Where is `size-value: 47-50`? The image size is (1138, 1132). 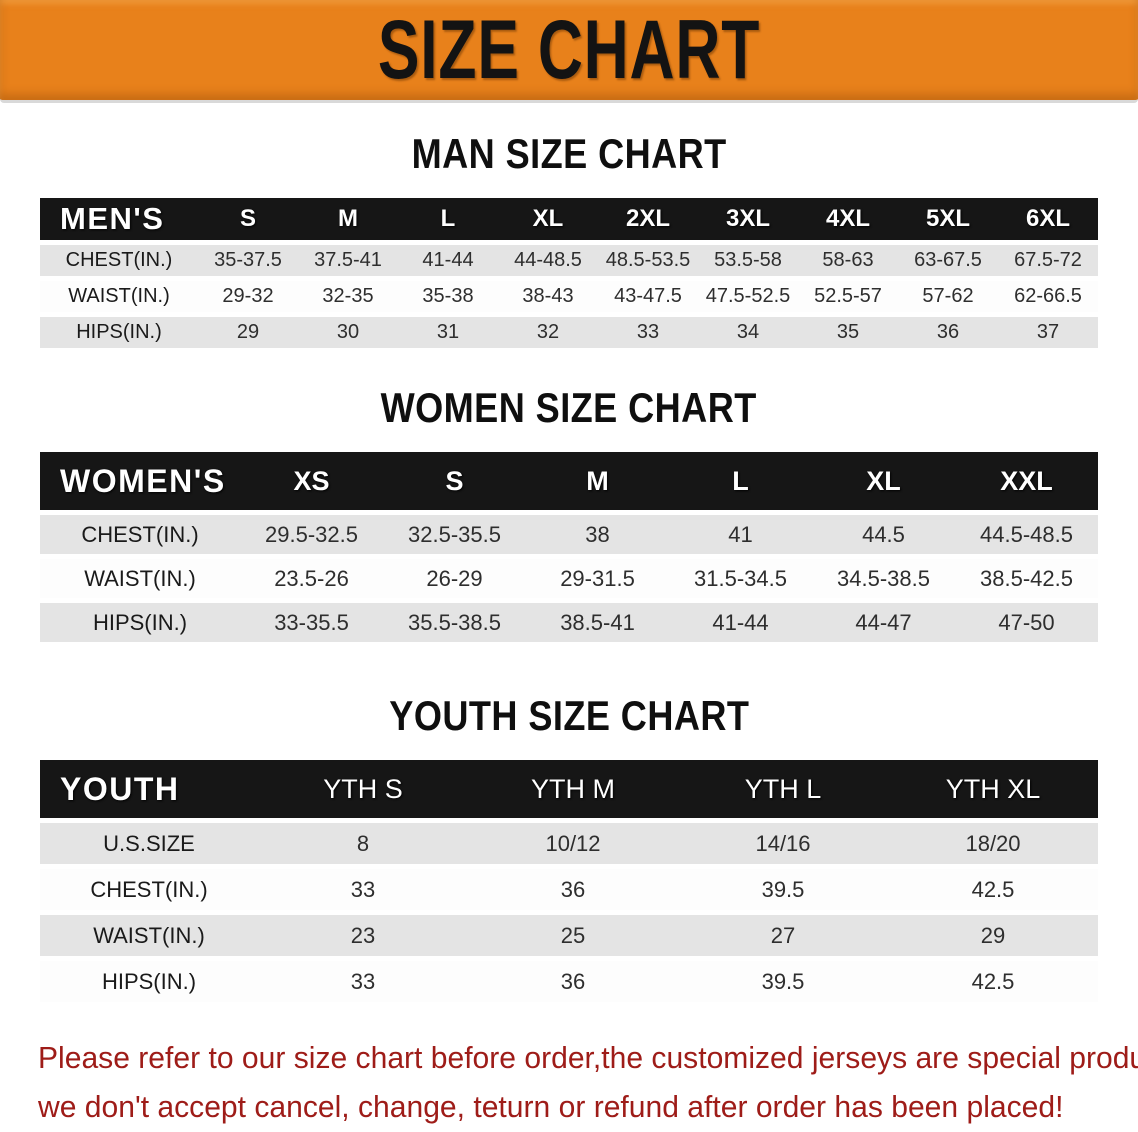
size-value: 47-50 is located at coordinates (1026, 622).